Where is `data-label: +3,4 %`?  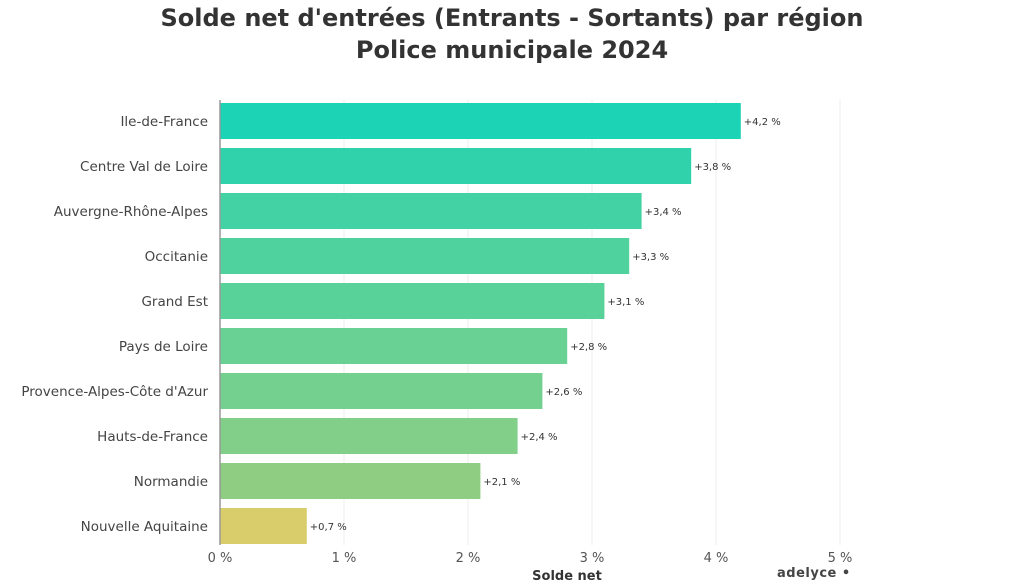 data-label: +3,4 % is located at coordinates (663, 212).